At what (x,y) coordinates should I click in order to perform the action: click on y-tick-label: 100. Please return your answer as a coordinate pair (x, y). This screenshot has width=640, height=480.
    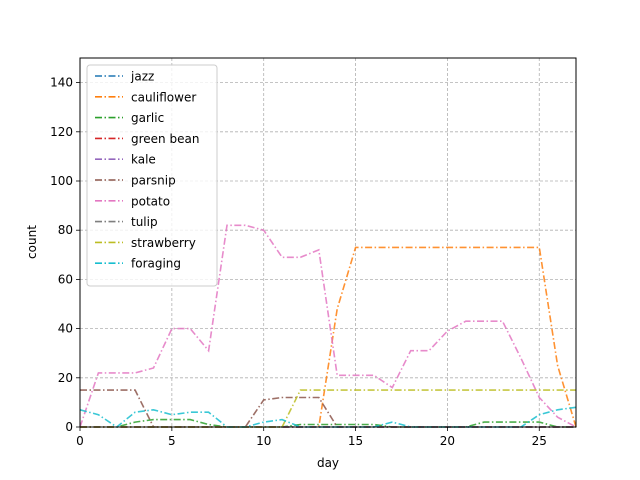
    Looking at the image, I should click on (61, 181).